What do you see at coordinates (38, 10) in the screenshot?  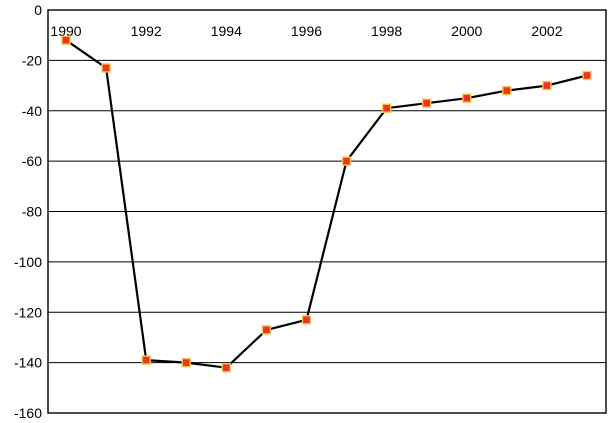 I see `y-tick-label: 0` at bounding box center [38, 10].